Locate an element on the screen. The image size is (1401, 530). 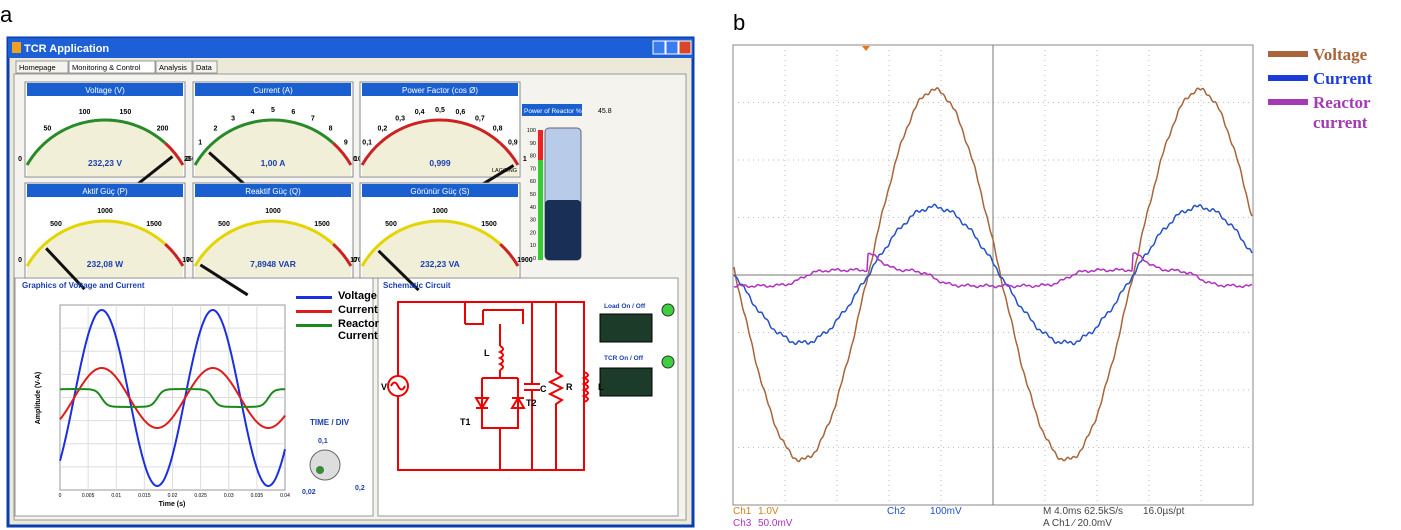
tab-label: Monitoring & Control is located at coordinates (106, 67).